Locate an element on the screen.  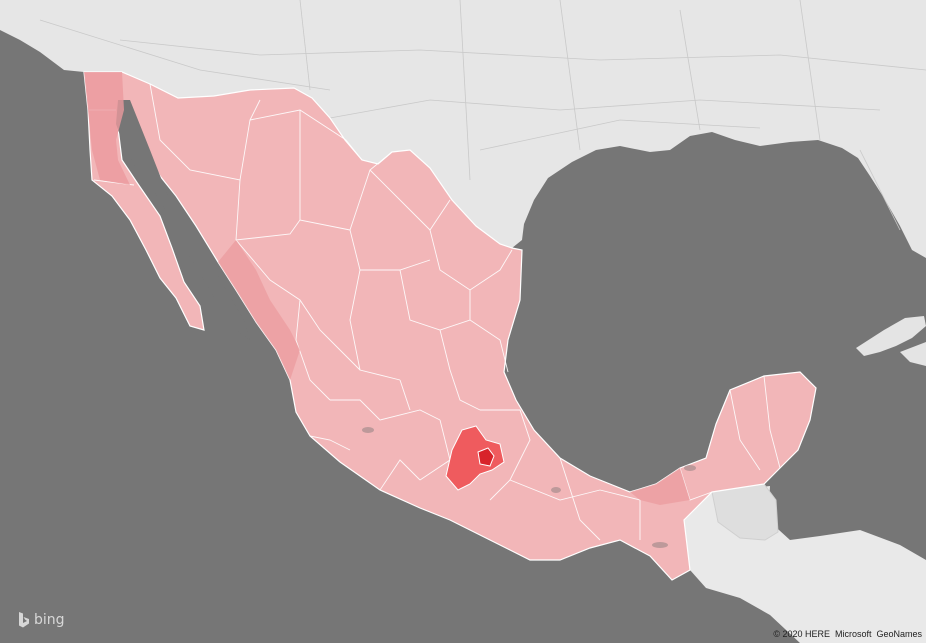
region-belize is located at coordinates (745, 512).